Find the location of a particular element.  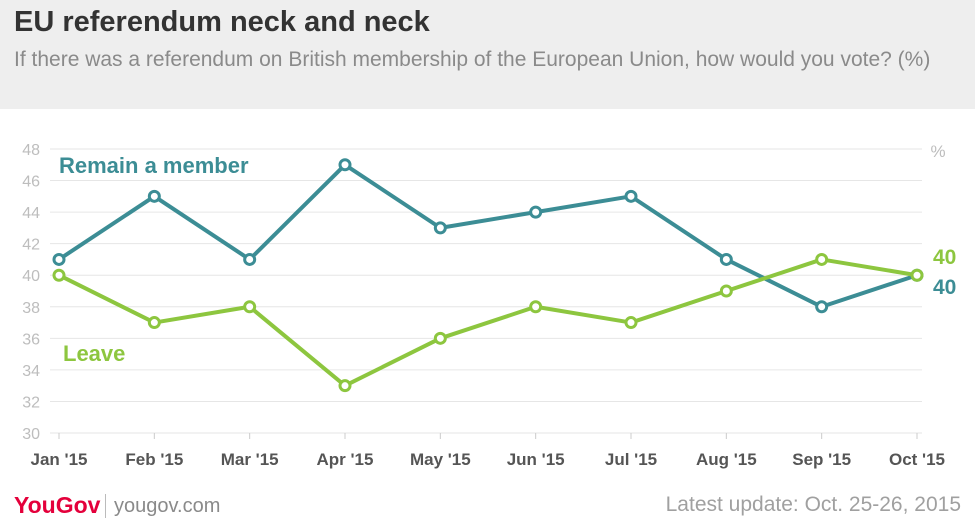

y-unit-label: % is located at coordinates (937, 151).